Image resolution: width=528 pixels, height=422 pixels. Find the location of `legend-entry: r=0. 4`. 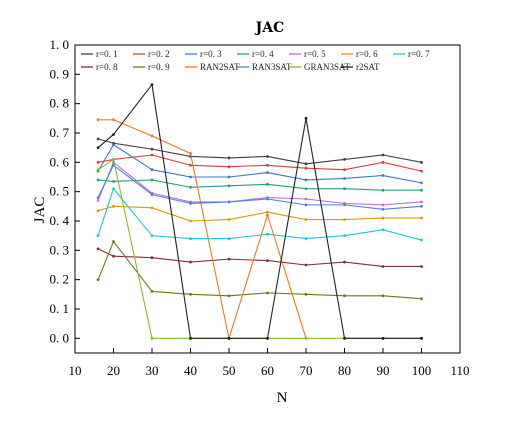

legend-entry: r=0. 4 is located at coordinates (263, 54).